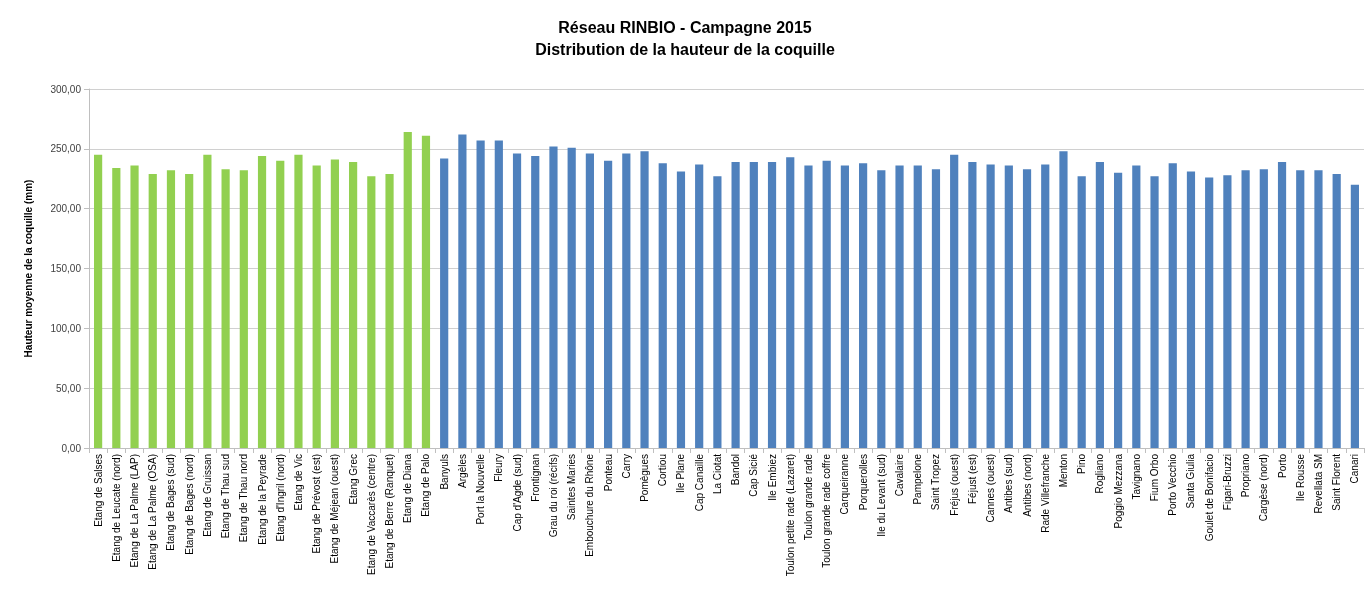 Image resolution: width=1370 pixels, height=595 pixels. I want to click on x-tick-label: Porto Vecchio, so click(1173, 484).